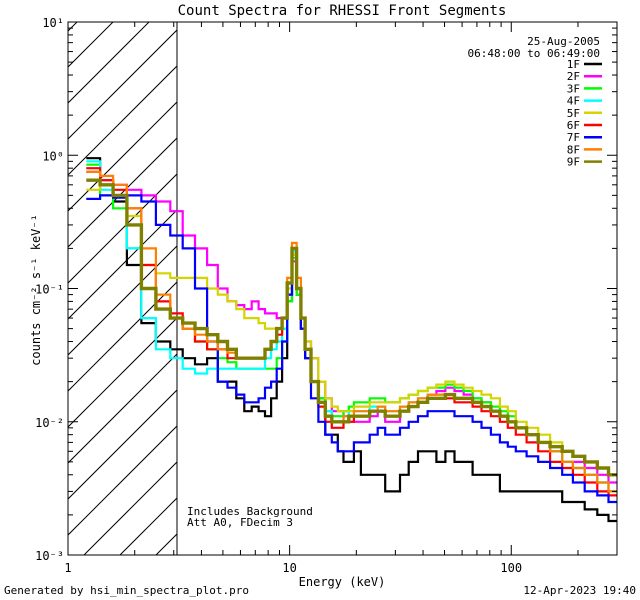 The image size is (640, 600). I want to click on x-tick-label: 100, so click(511, 568).